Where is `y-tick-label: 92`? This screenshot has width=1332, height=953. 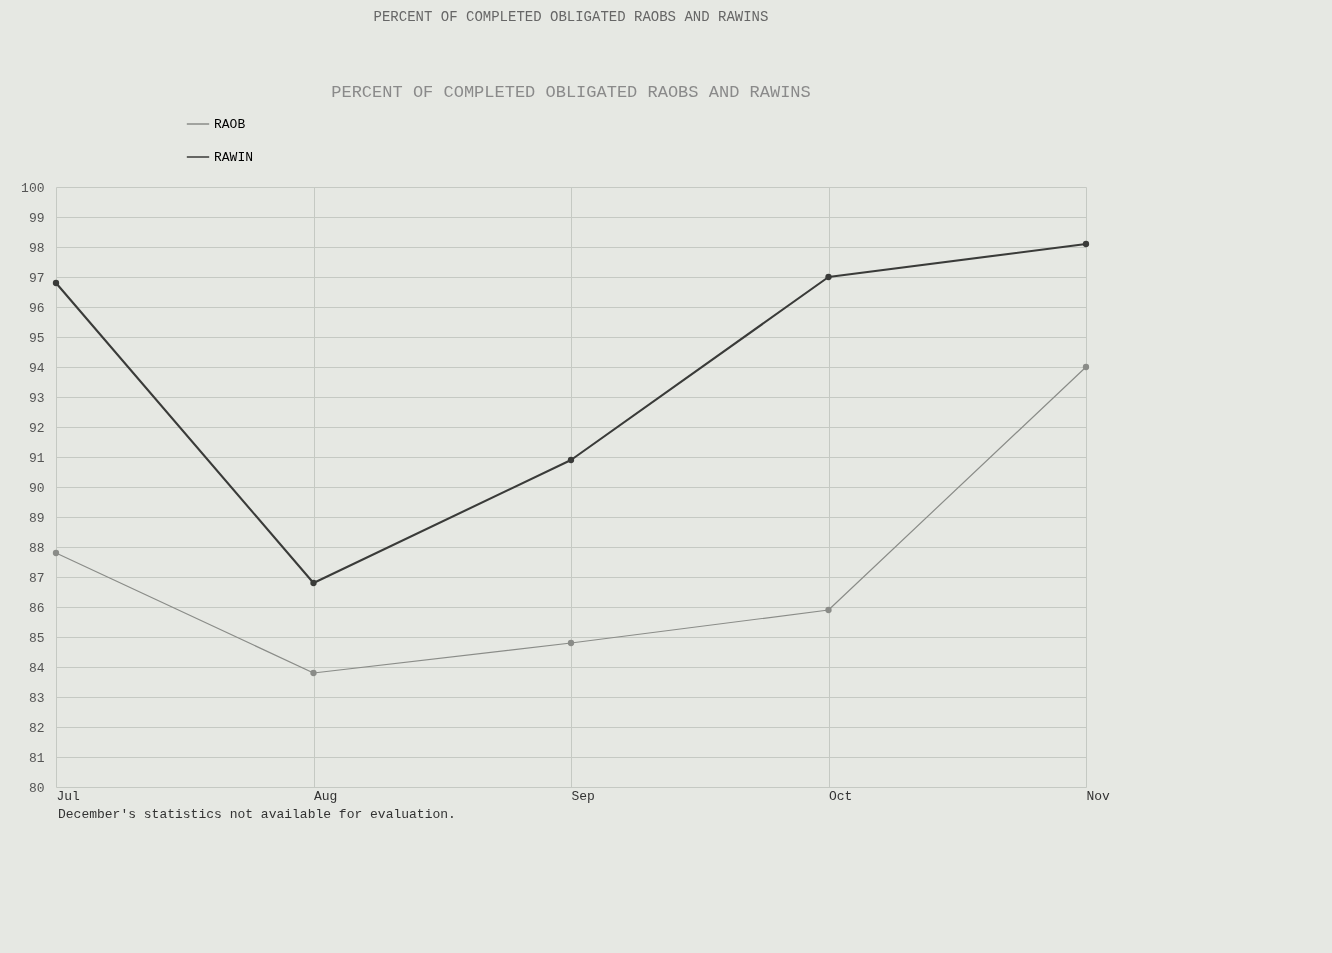 y-tick-label: 92 is located at coordinates (36, 428).